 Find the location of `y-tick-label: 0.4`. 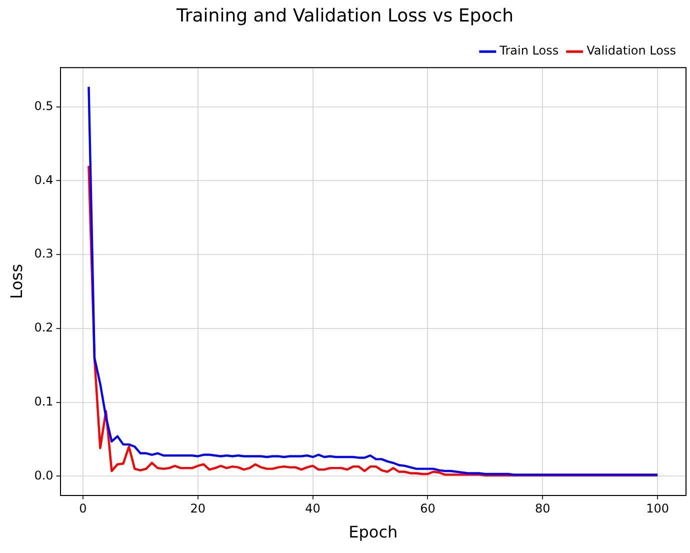

y-tick-label: 0.4 is located at coordinates (44, 179).